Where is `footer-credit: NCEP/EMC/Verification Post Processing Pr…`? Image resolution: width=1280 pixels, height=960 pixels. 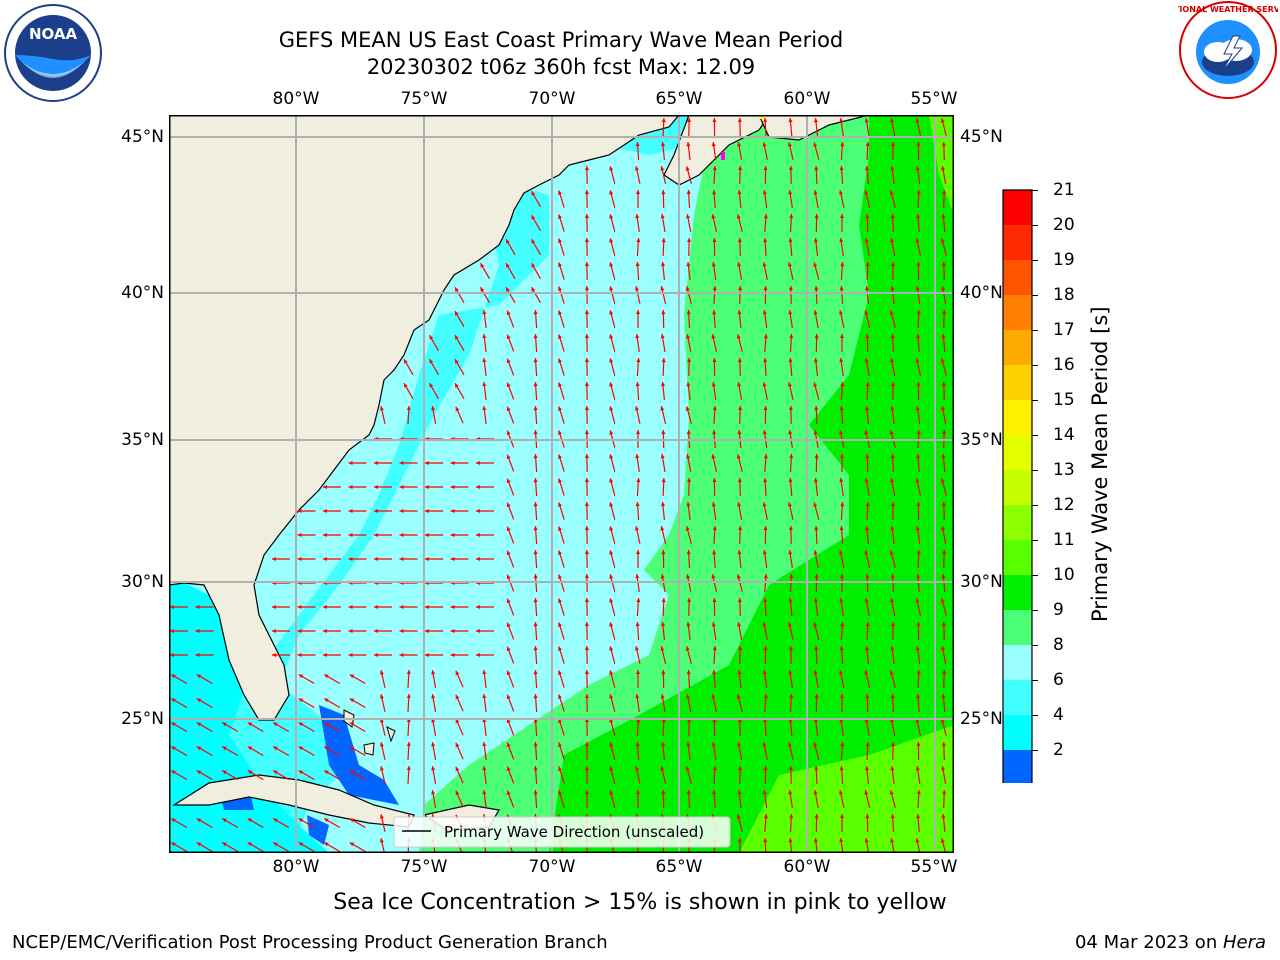
footer-credit: NCEP/EMC/Verification Post Processing Pr… is located at coordinates (310, 942).